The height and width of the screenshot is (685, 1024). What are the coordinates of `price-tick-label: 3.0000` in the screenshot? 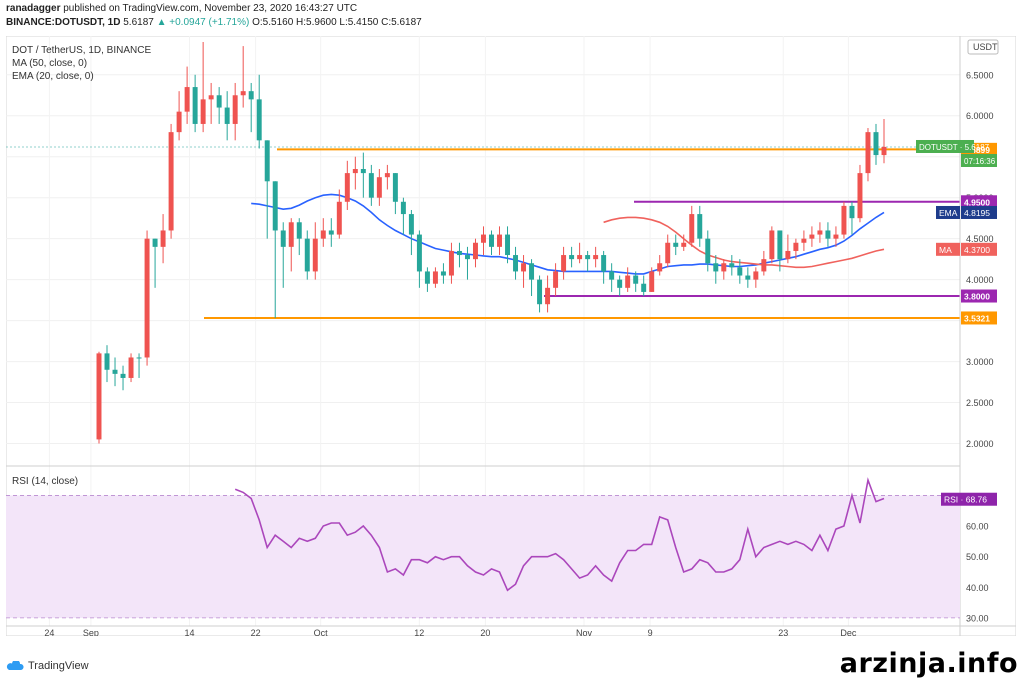 It's located at (980, 362).